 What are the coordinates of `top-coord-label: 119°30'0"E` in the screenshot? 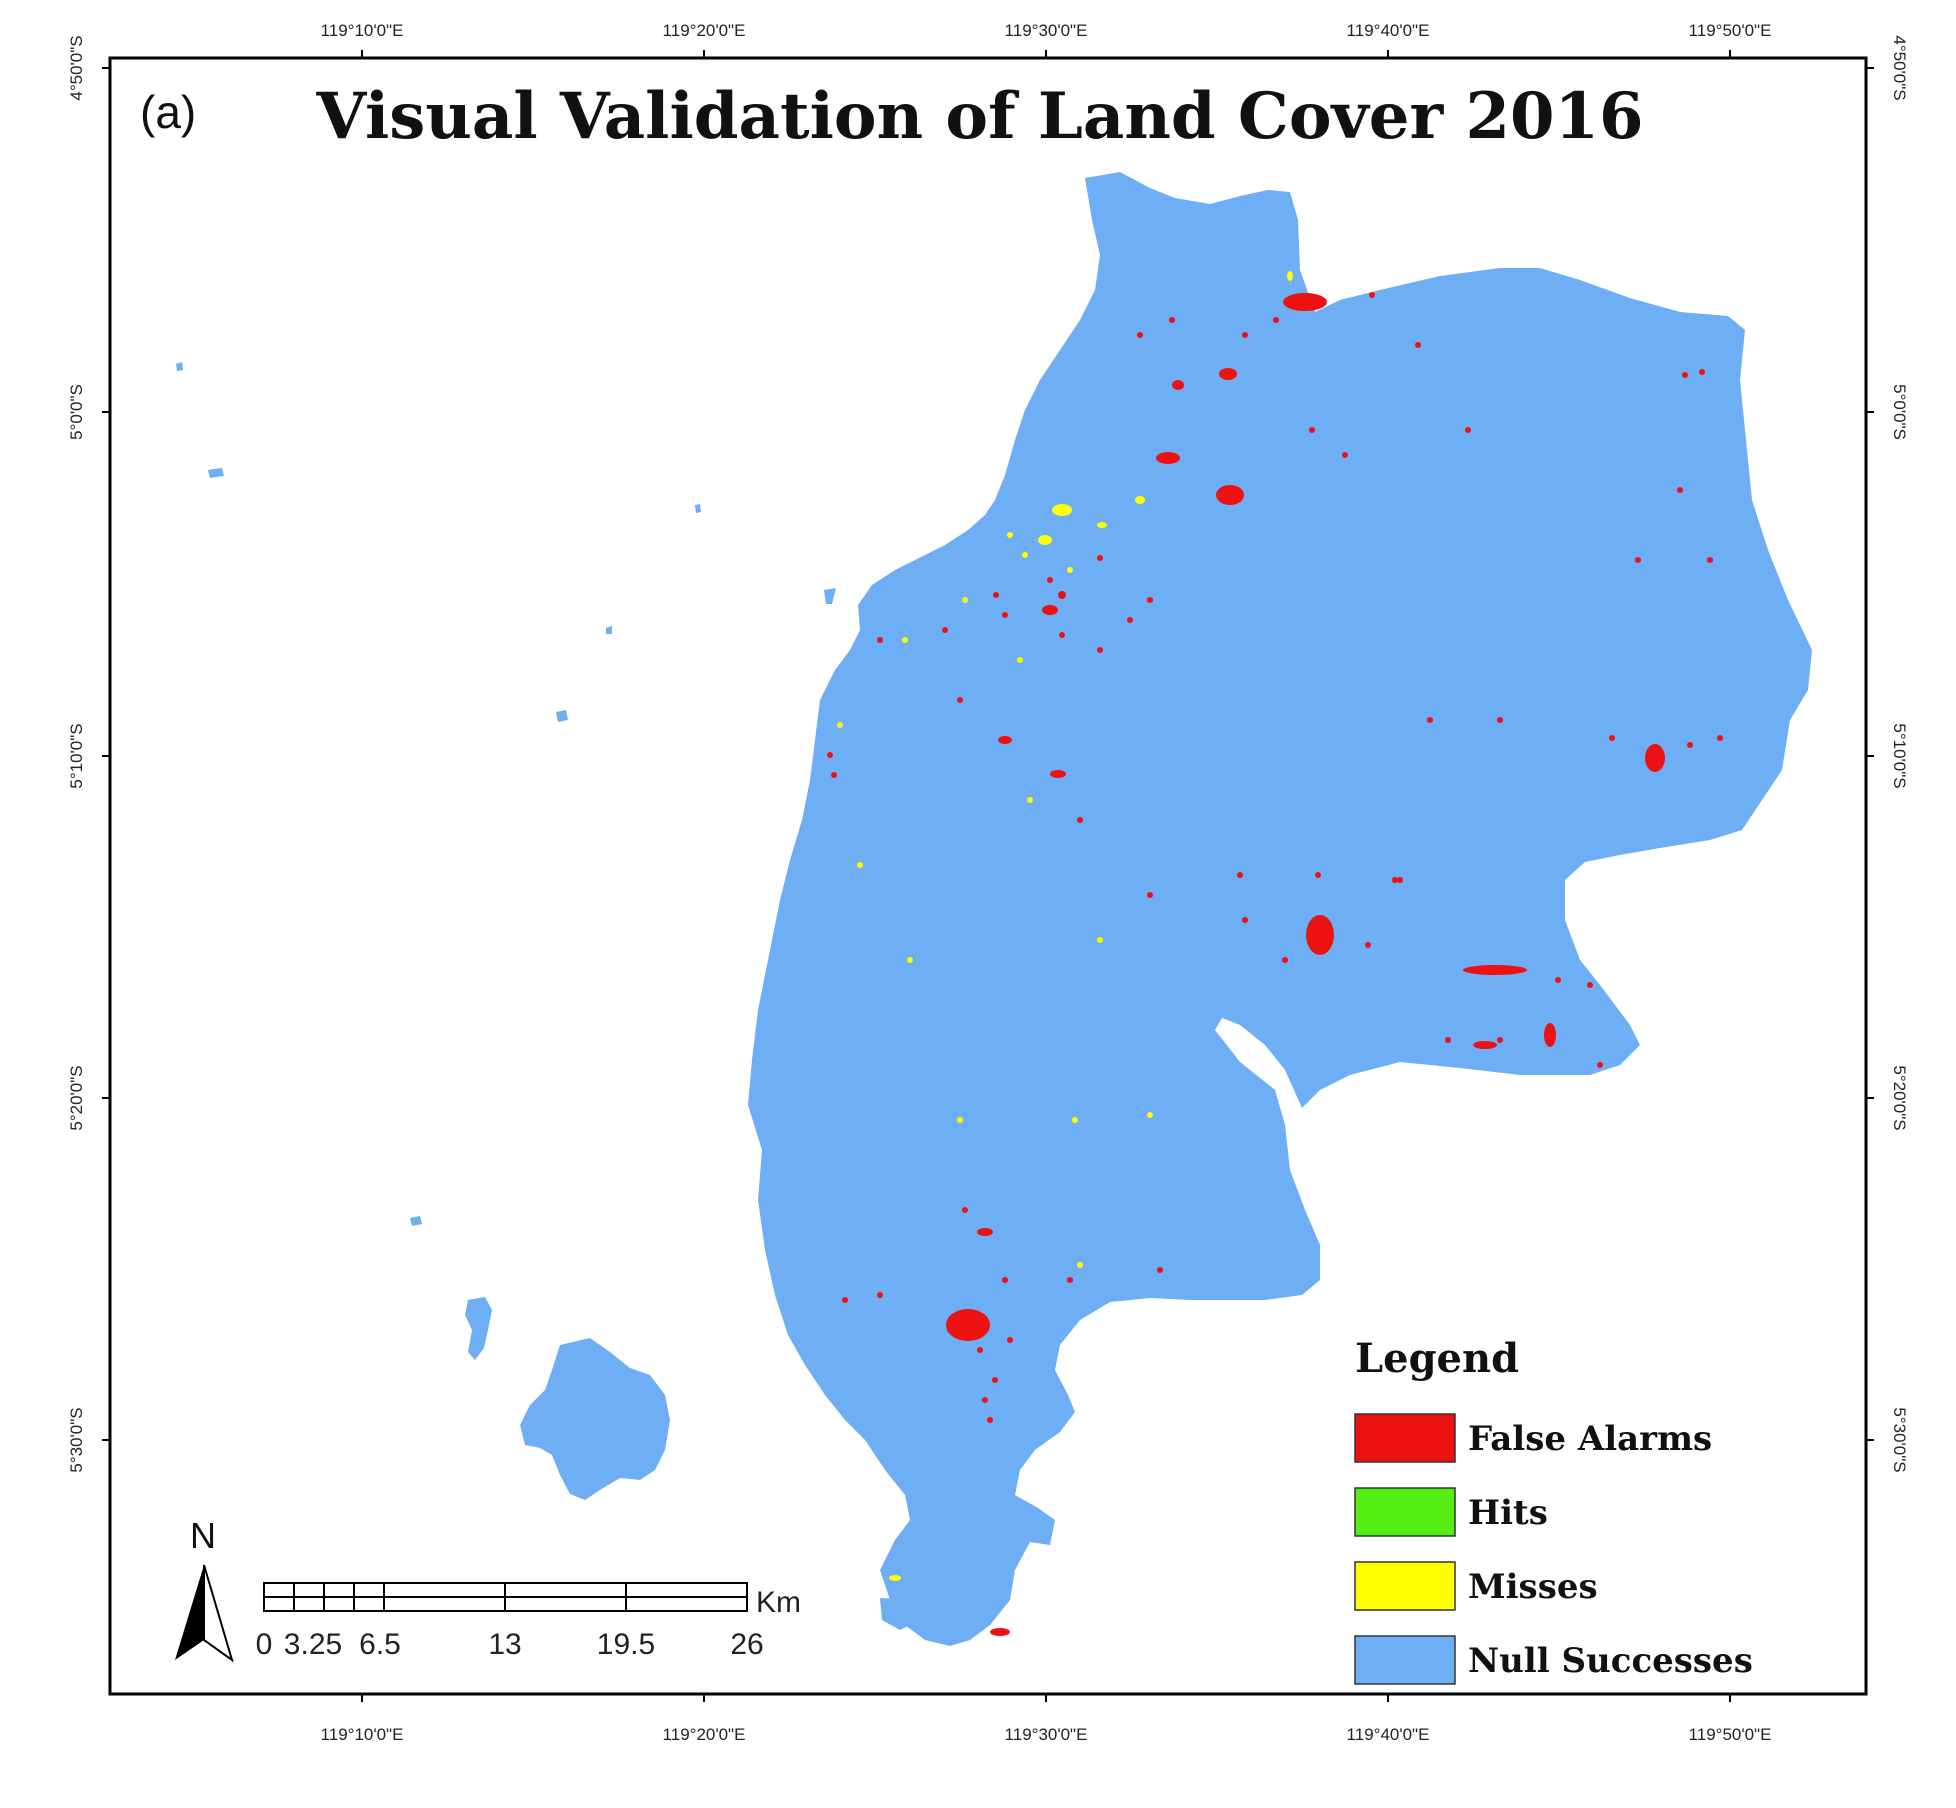 It's located at (1046, 30).